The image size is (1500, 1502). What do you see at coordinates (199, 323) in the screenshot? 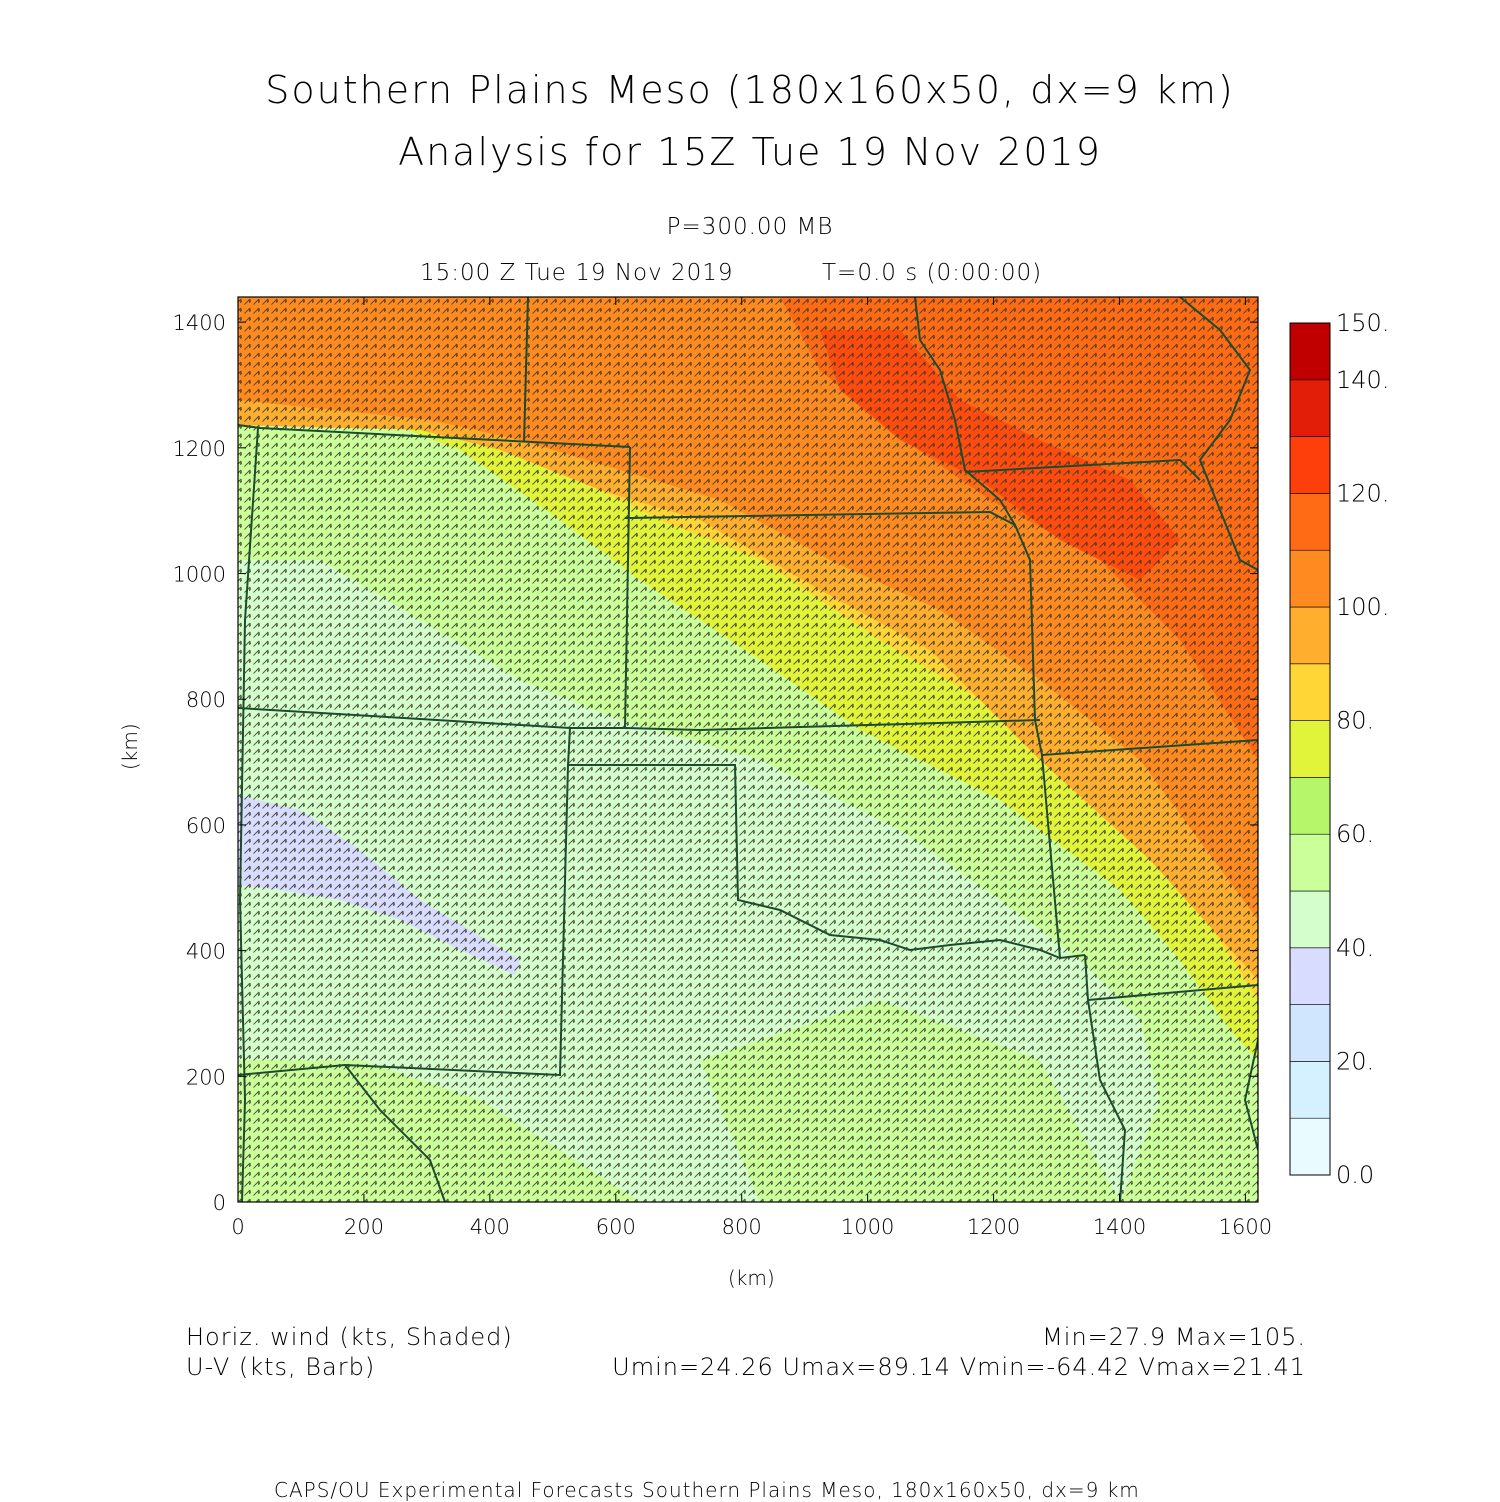
I see `y-tick-label: 1400` at bounding box center [199, 323].